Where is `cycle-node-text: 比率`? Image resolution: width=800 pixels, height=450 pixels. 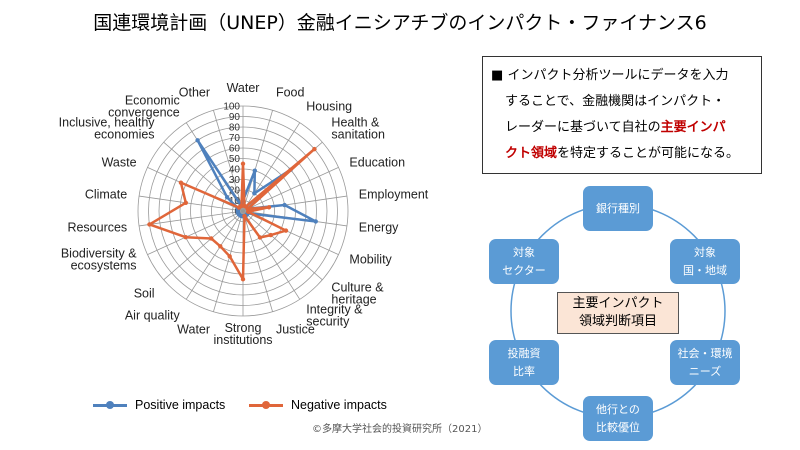
cycle-node-text: 比率 is located at coordinates (524, 371).